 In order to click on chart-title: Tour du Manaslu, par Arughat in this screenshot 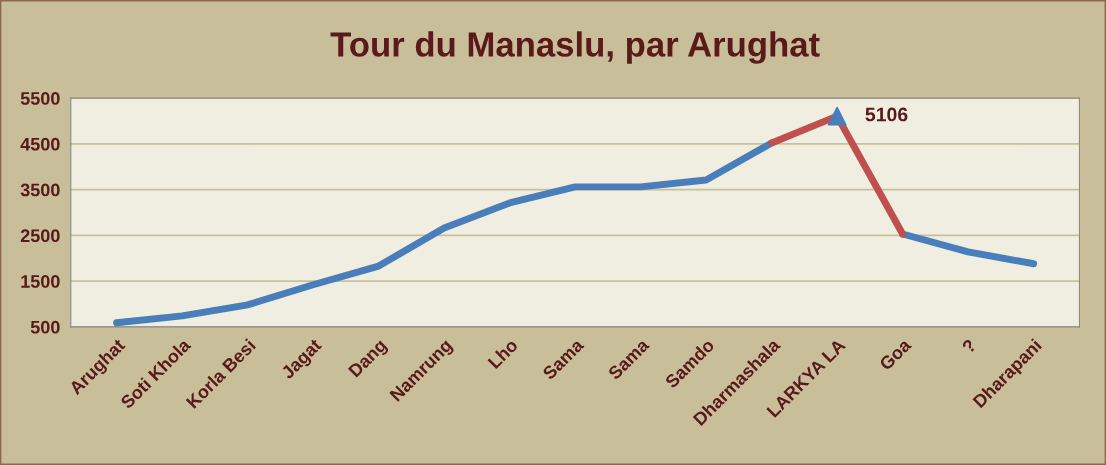, I will do `click(575, 47)`.